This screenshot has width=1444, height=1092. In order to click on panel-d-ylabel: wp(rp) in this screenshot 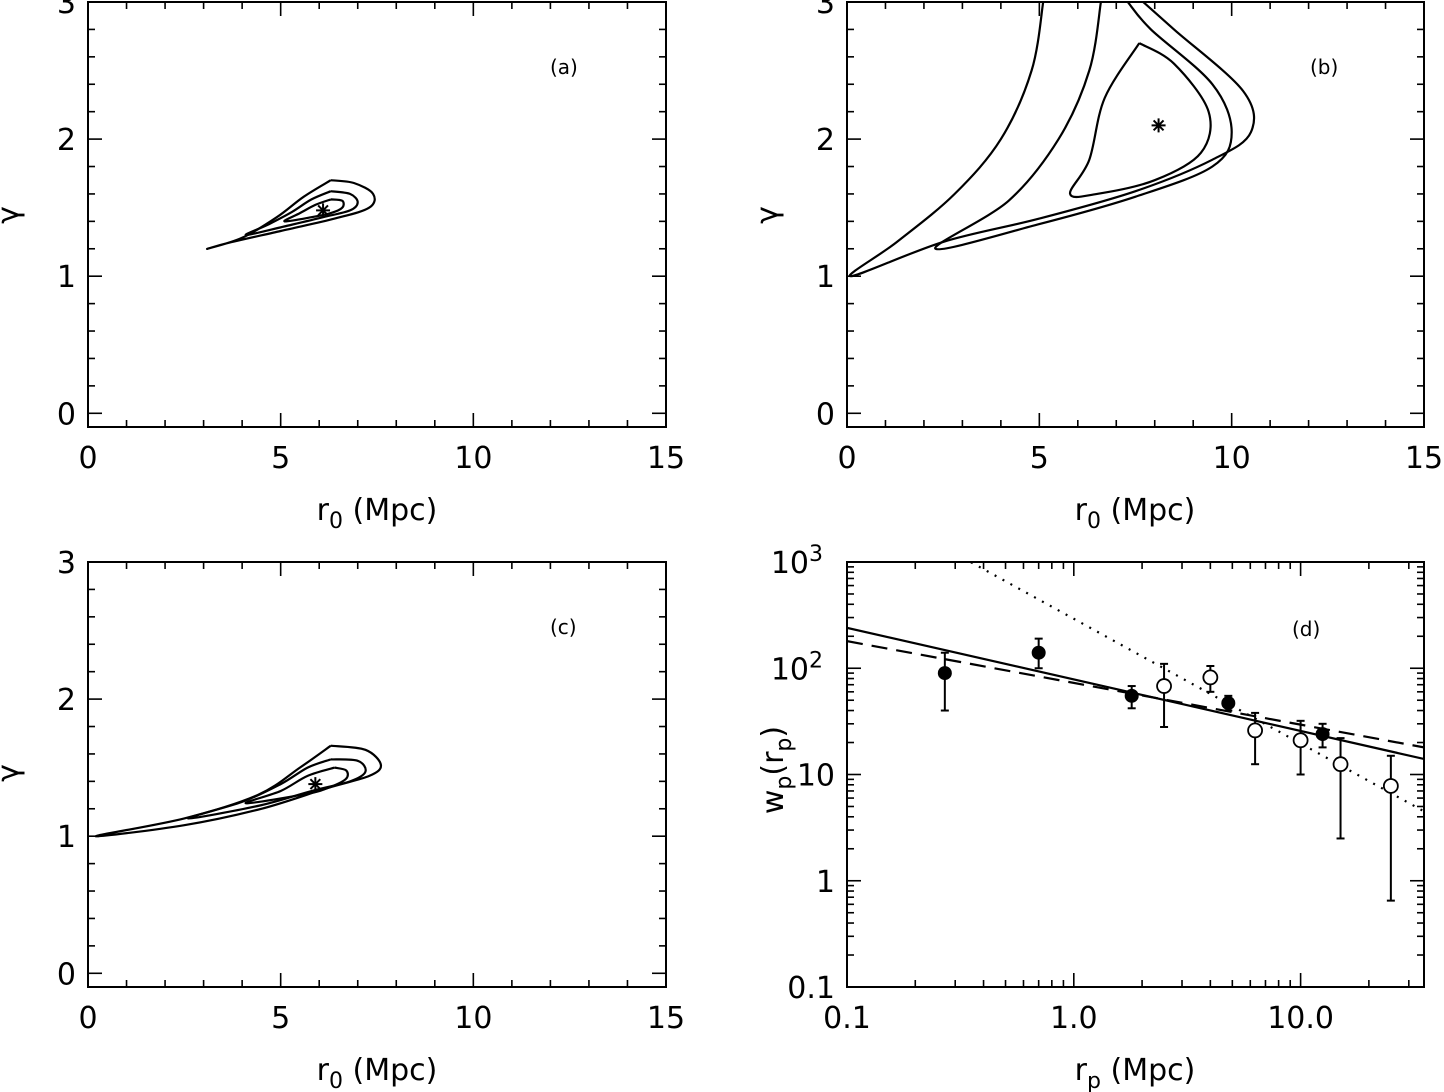, I will do `click(776, 770)`.